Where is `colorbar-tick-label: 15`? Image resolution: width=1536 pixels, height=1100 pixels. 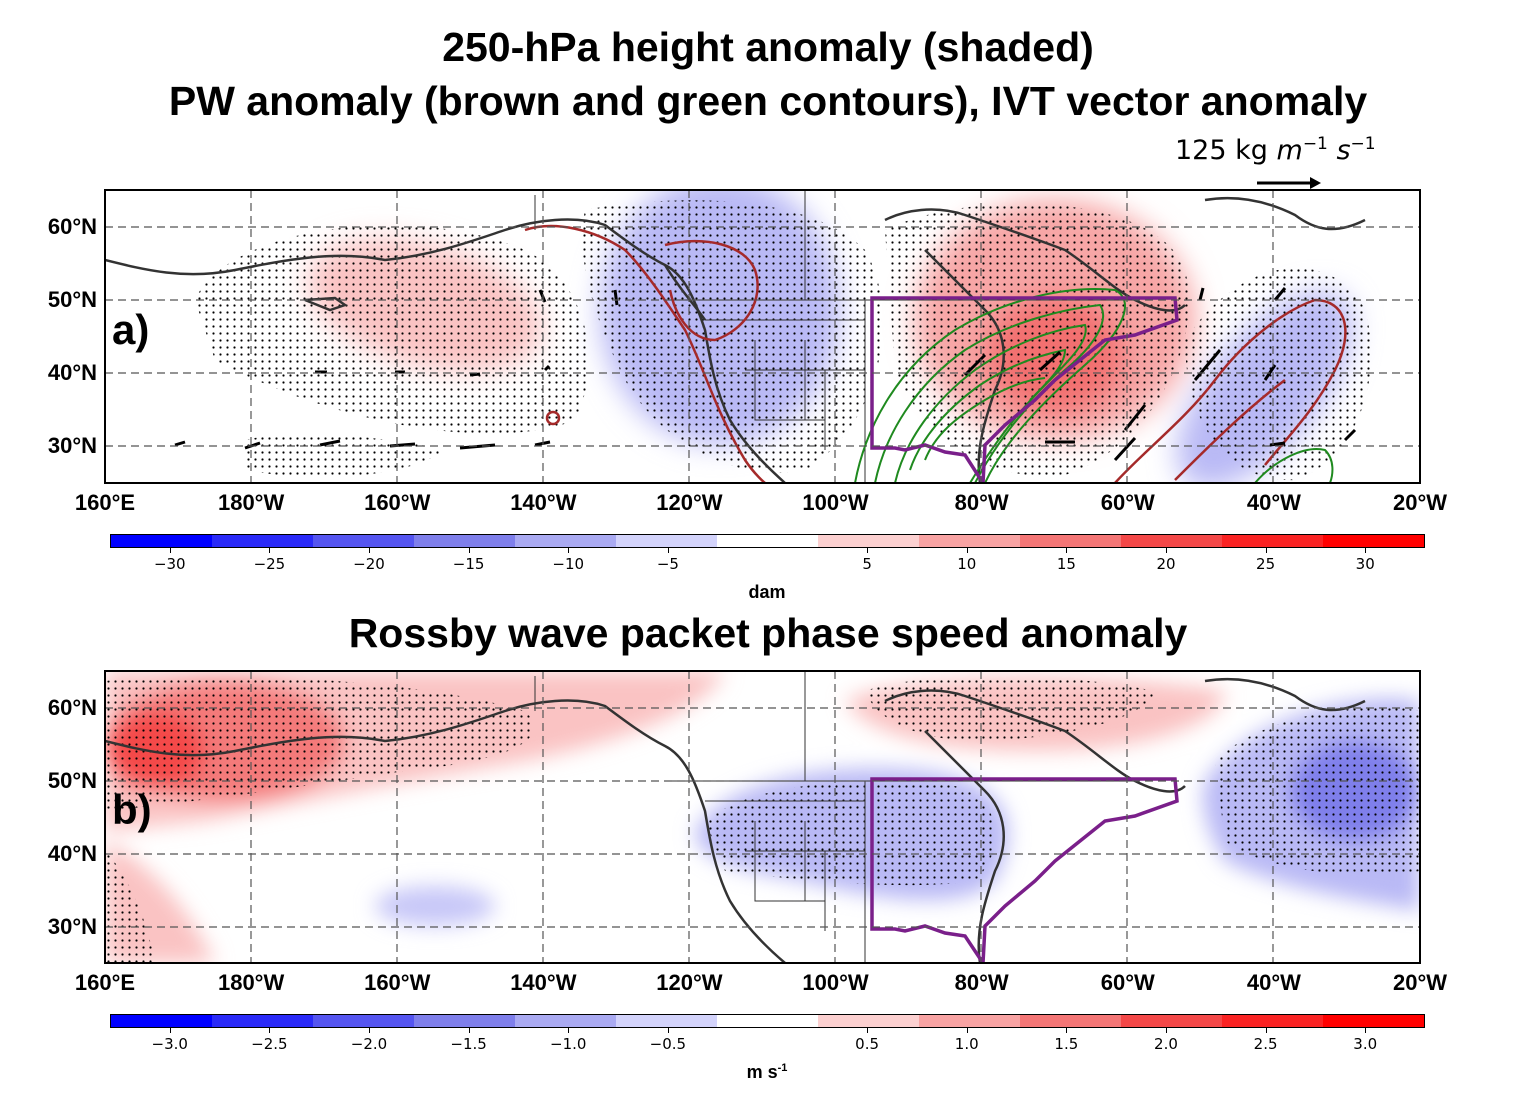
colorbar-tick-label: 15 is located at coordinates (1066, 564).